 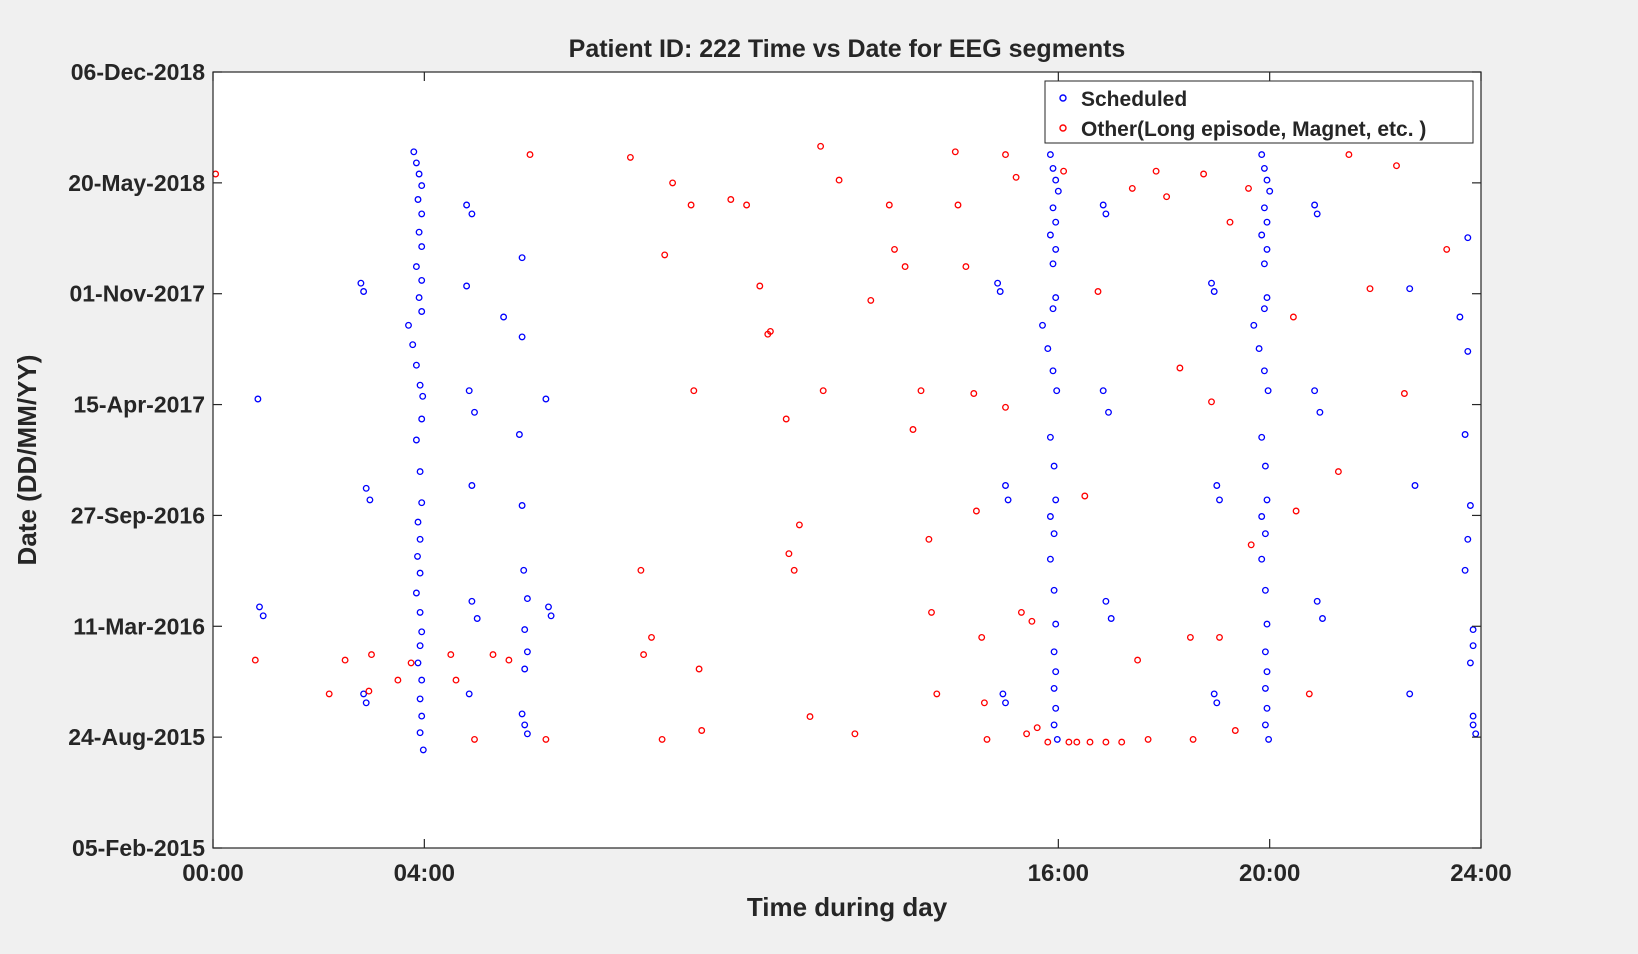 What do you see at coordinates (1063, 128) in the screenshot?
I see `legend-marker-other` at bounding box center [1063, 128].